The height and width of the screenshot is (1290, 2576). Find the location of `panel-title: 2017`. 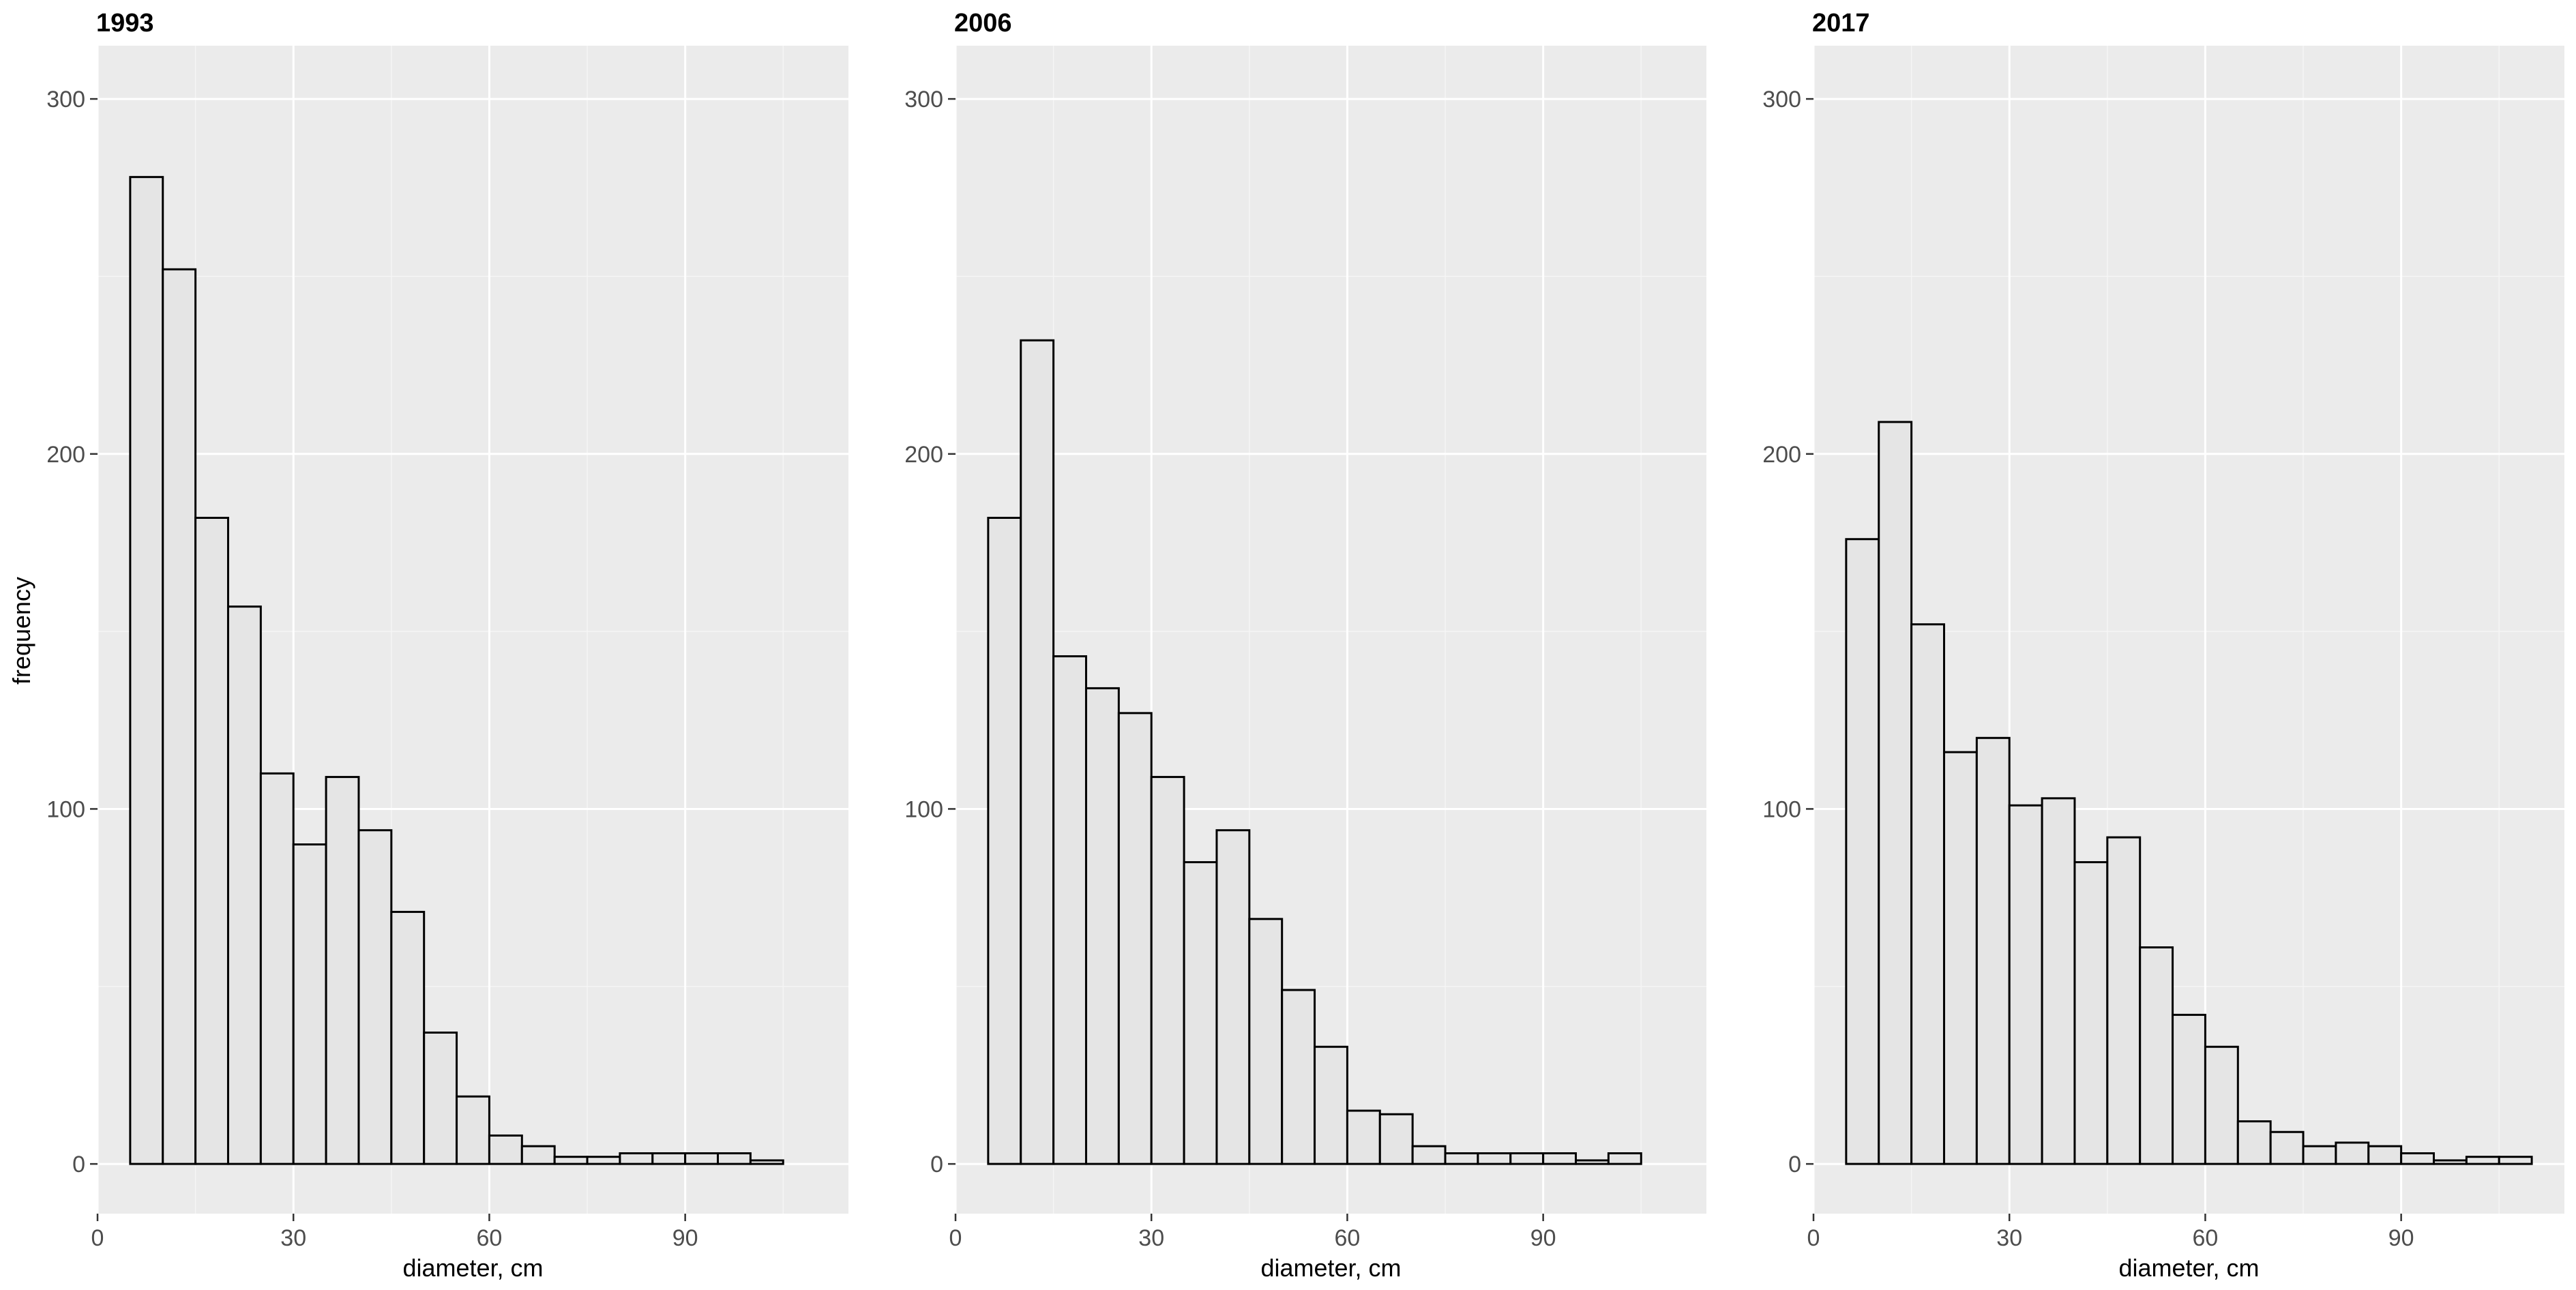

panel-title: 2017 is located at coordinates (1841, 23).